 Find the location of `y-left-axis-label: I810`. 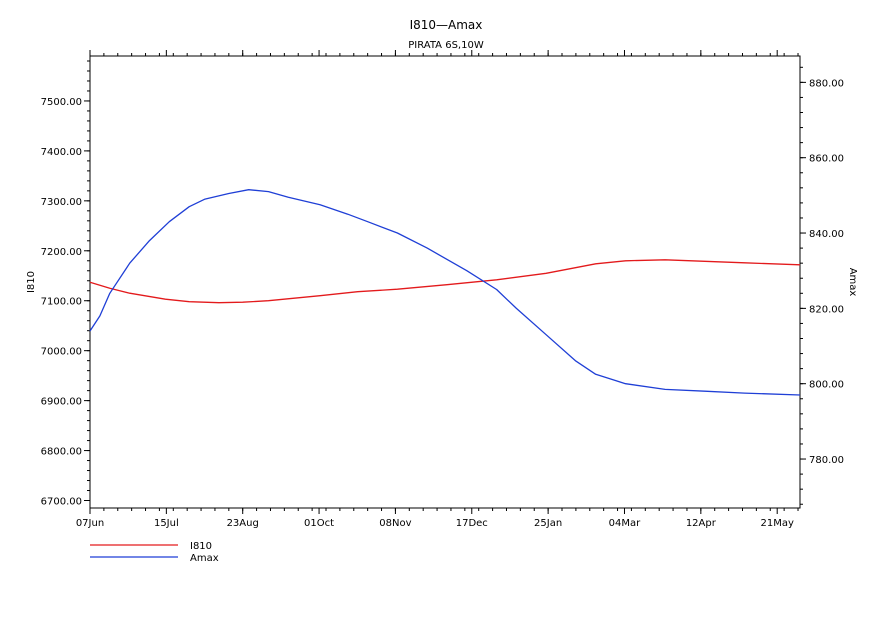

y-left-axis-label: I810 is located at coordinates (31, 282).